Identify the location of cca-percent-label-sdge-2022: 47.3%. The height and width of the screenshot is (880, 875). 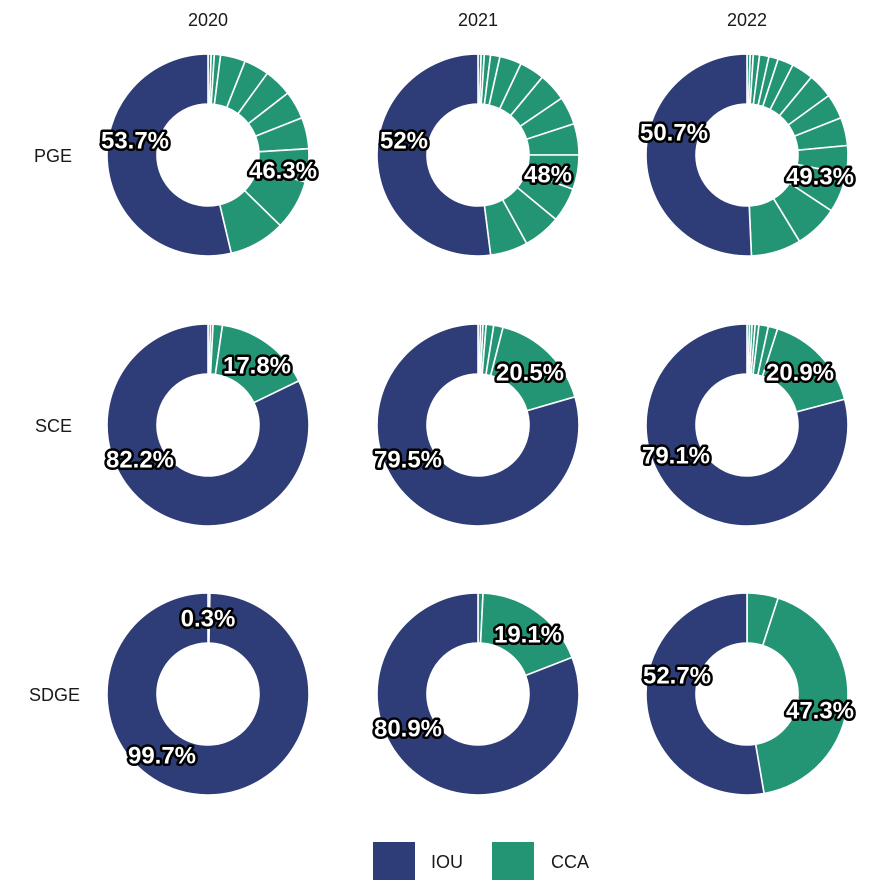
(820, 710).